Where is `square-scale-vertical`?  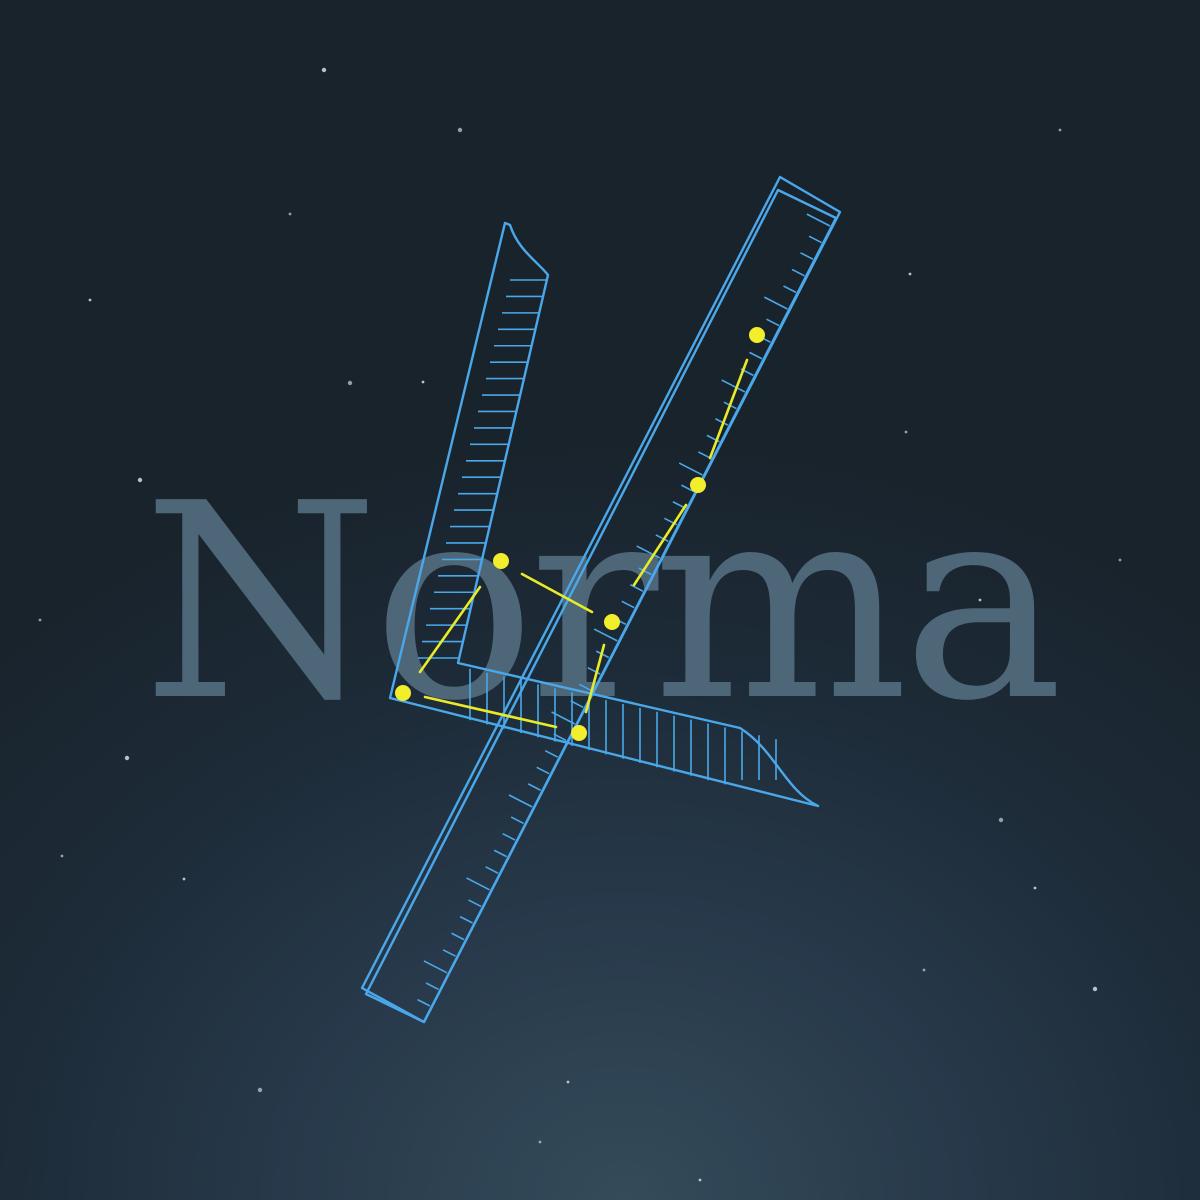 square-scale-vertical is located at coordinates (483, 469).